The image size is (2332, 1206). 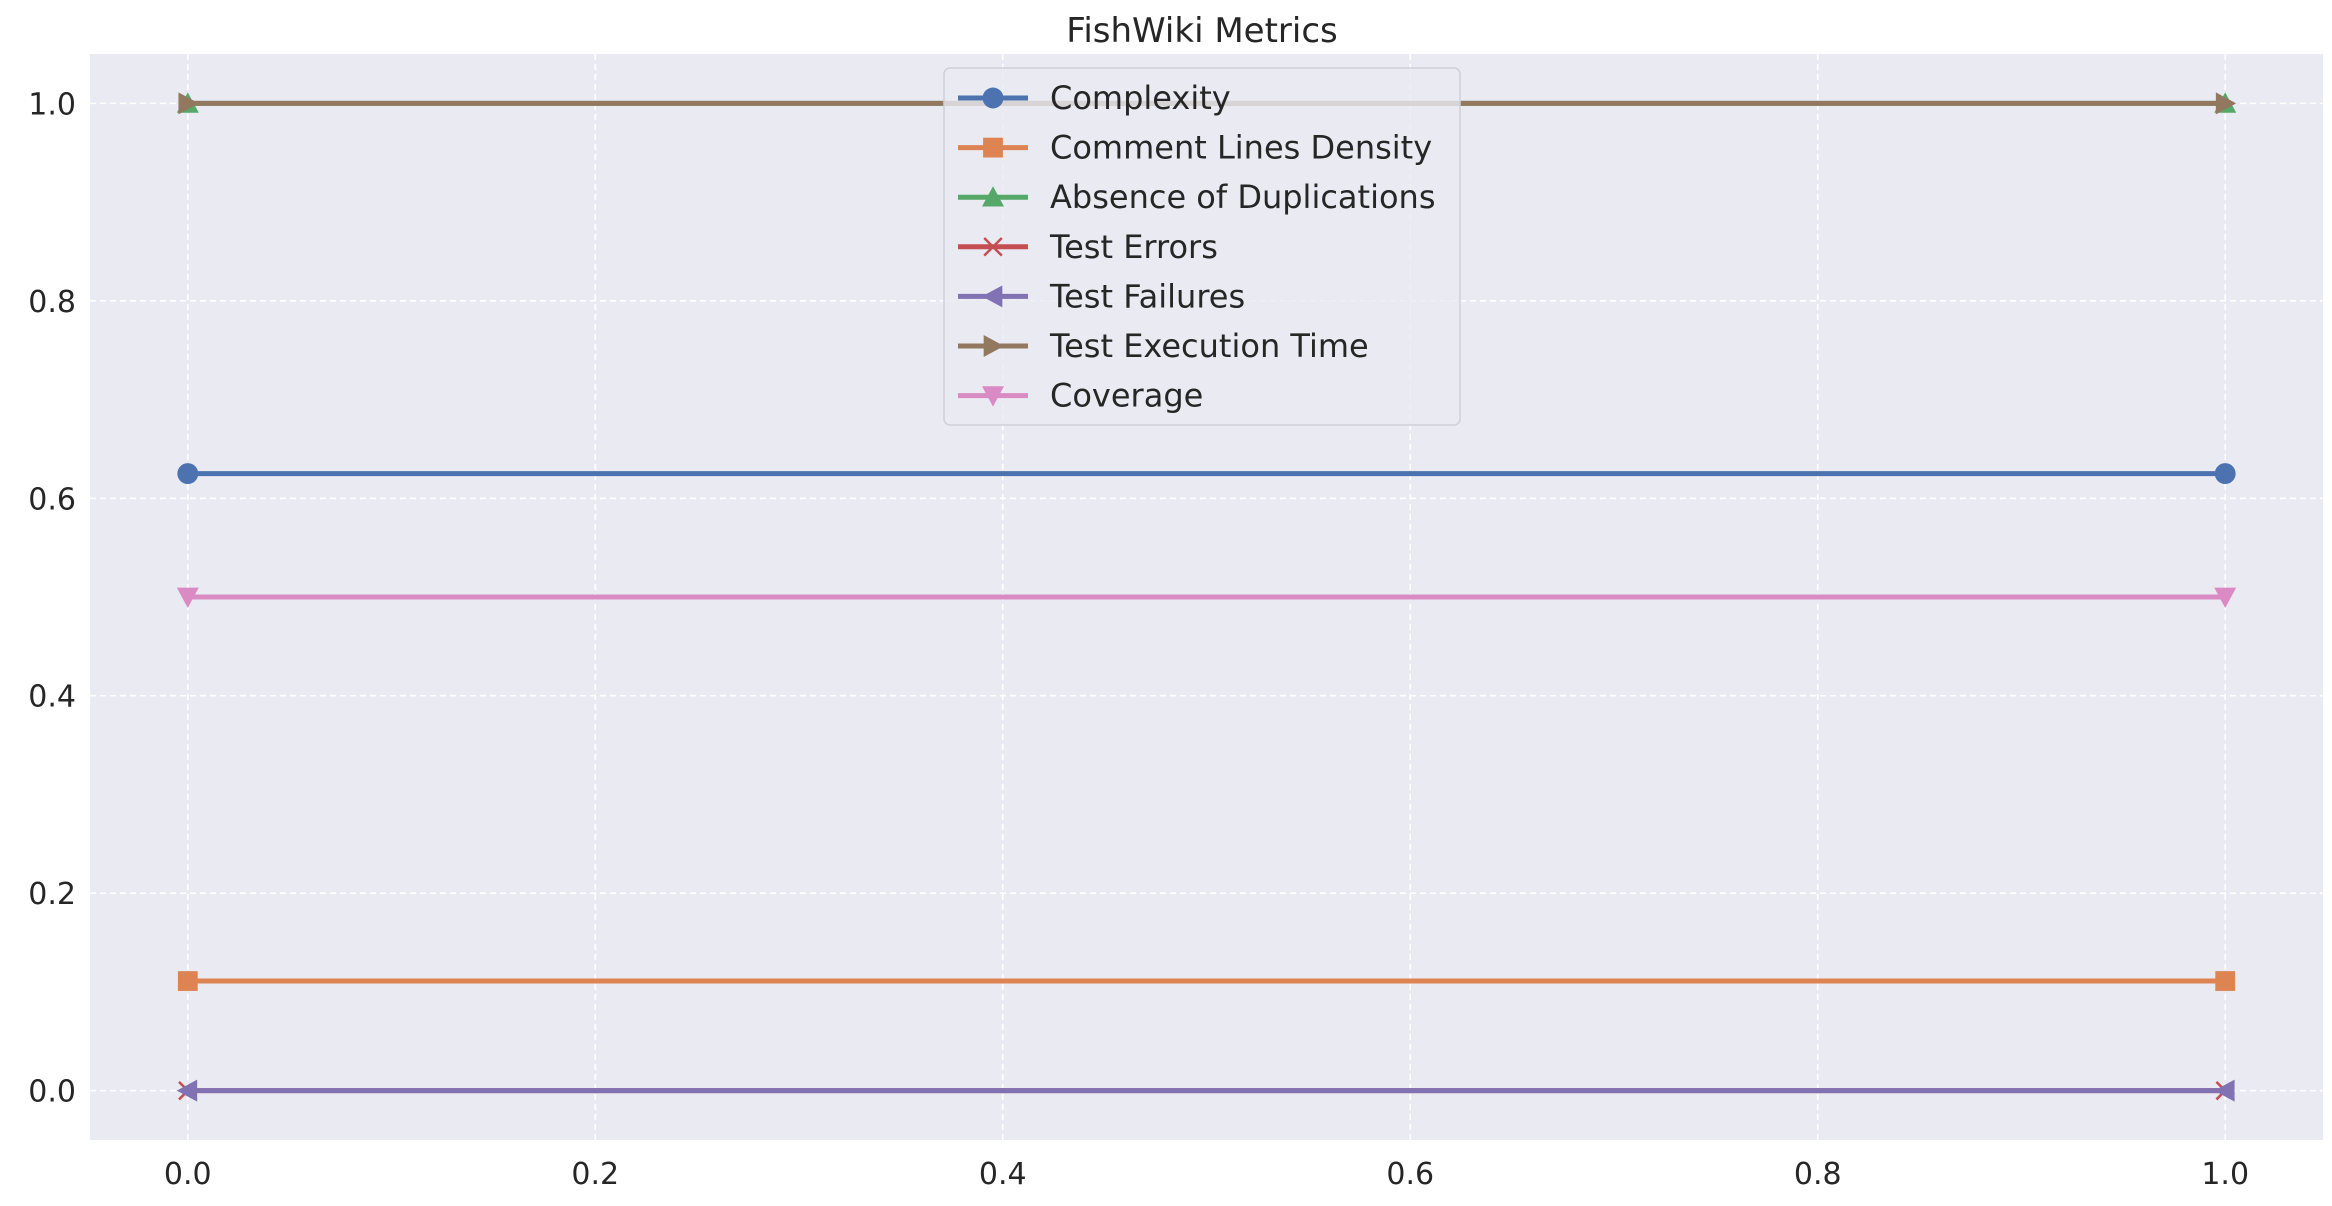 What do you see at coordinates (1410, 1174) in the screenshot?
I see `x-tick-label: 0.6` at bounding box center [1410, 1174].